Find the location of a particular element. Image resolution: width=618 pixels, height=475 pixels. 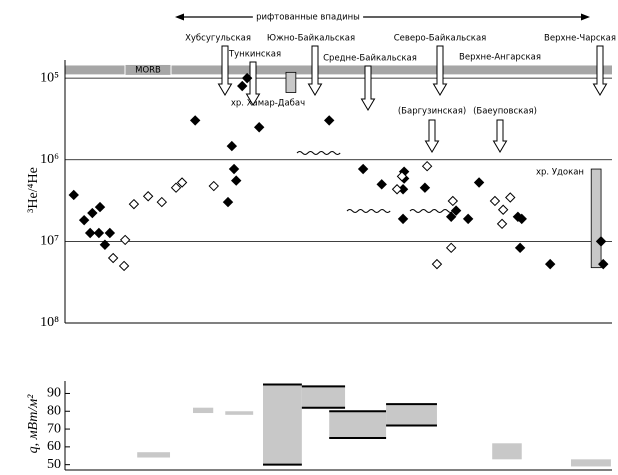

morb-label: MORB is located at coordinates (148, 70).